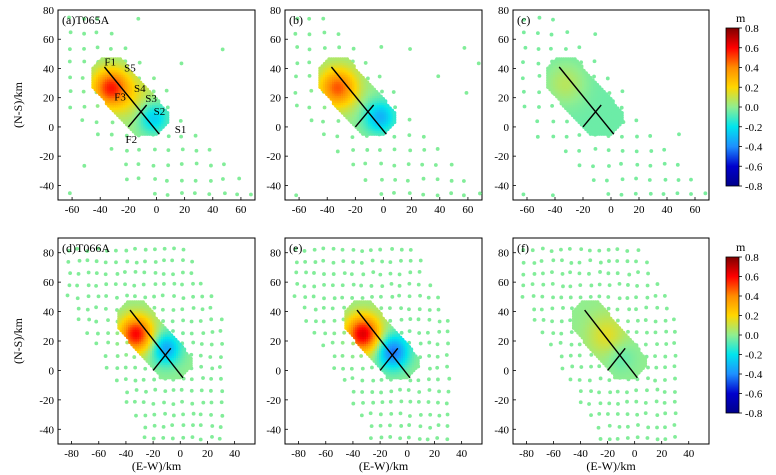  I want to click on data-points, so click(372, 344).